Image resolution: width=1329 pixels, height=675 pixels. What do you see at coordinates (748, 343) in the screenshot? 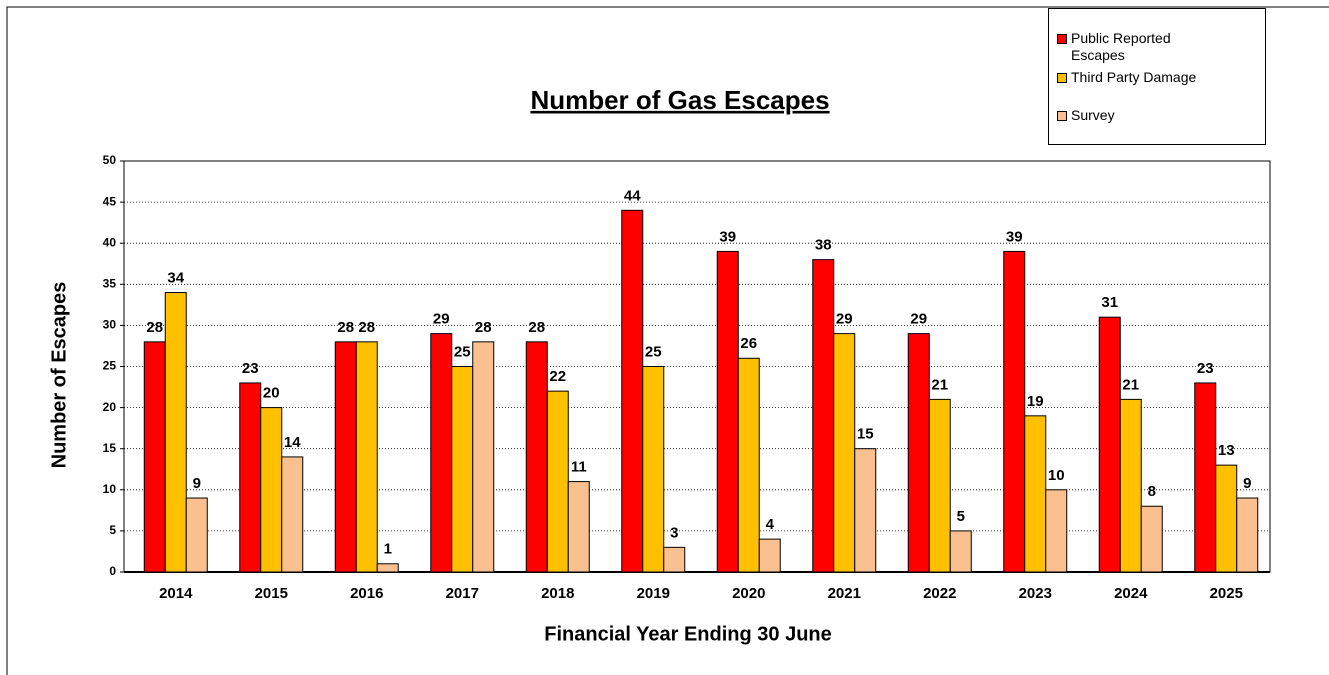
I see `data-label: 26` at bounding box center [748, 343].